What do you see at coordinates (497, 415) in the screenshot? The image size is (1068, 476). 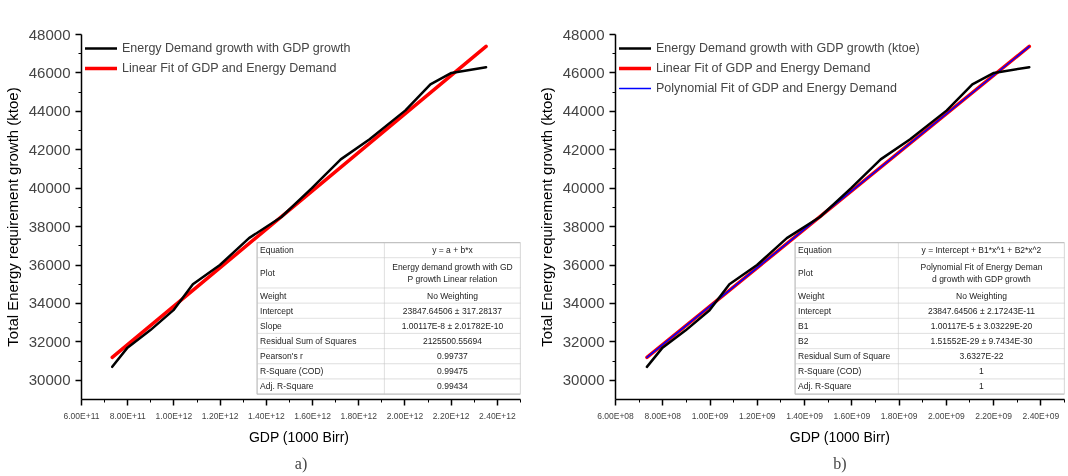 I see `x-tick-label: 2.40E+12` at bounding box center [497, 415].